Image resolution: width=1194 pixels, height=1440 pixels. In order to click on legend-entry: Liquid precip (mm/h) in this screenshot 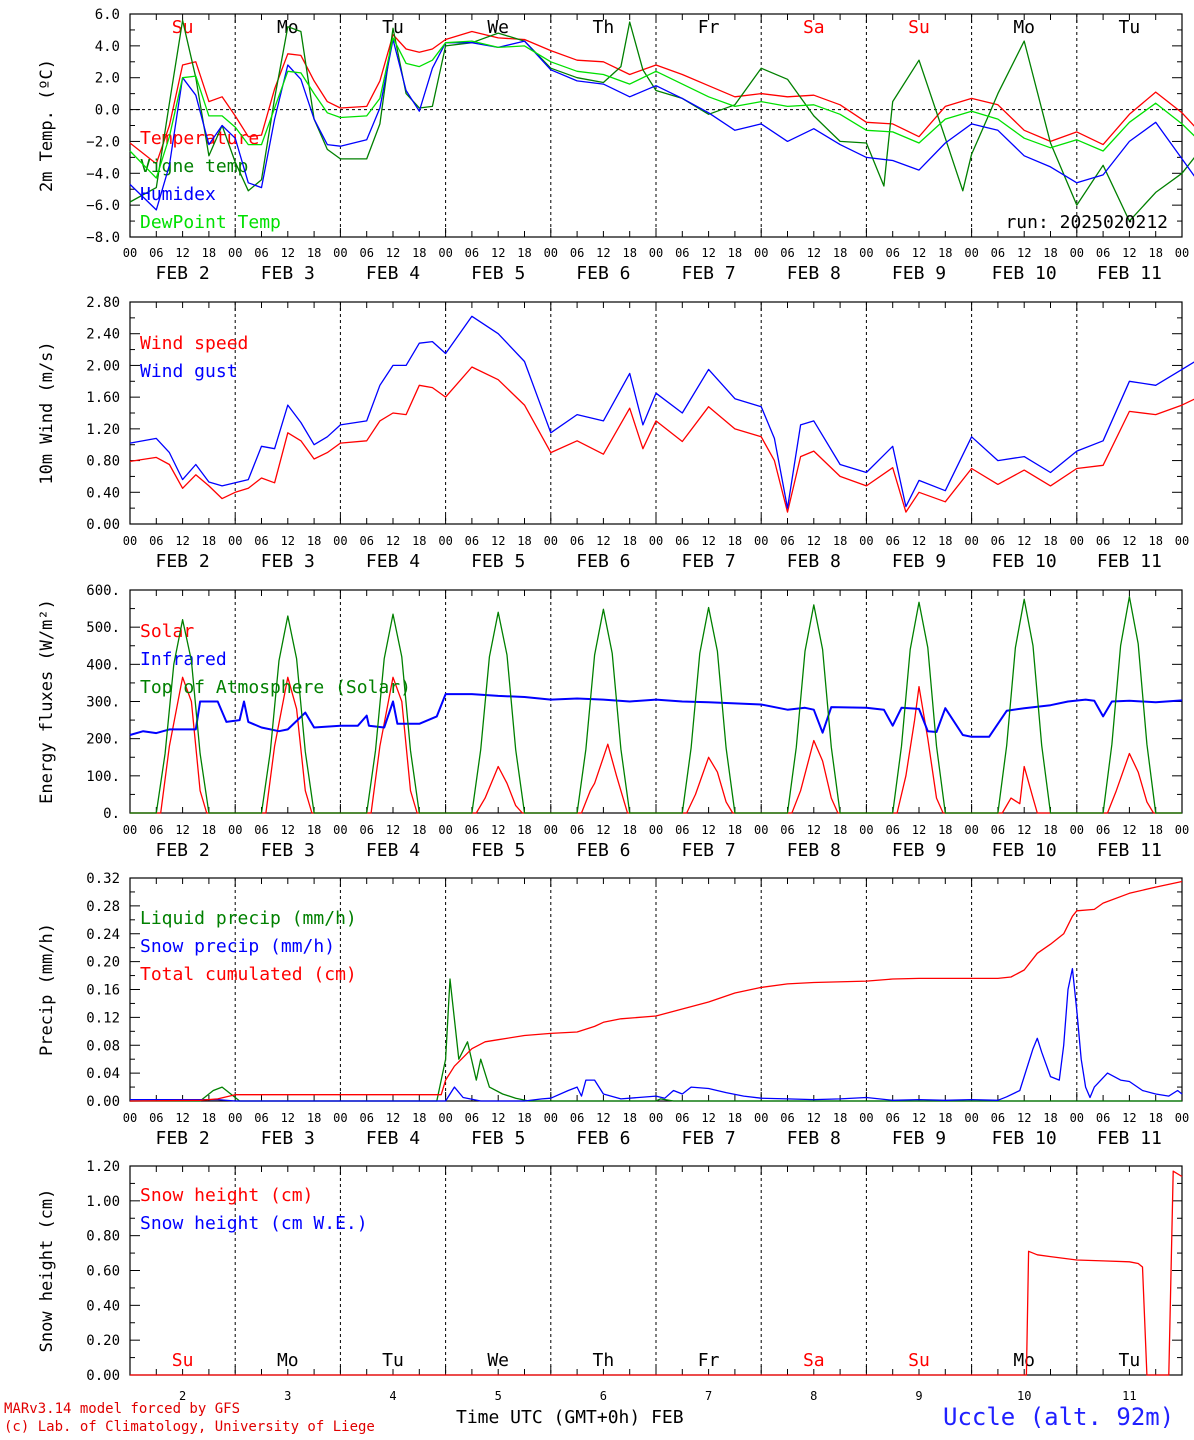, I will do `click(248, 918)`.